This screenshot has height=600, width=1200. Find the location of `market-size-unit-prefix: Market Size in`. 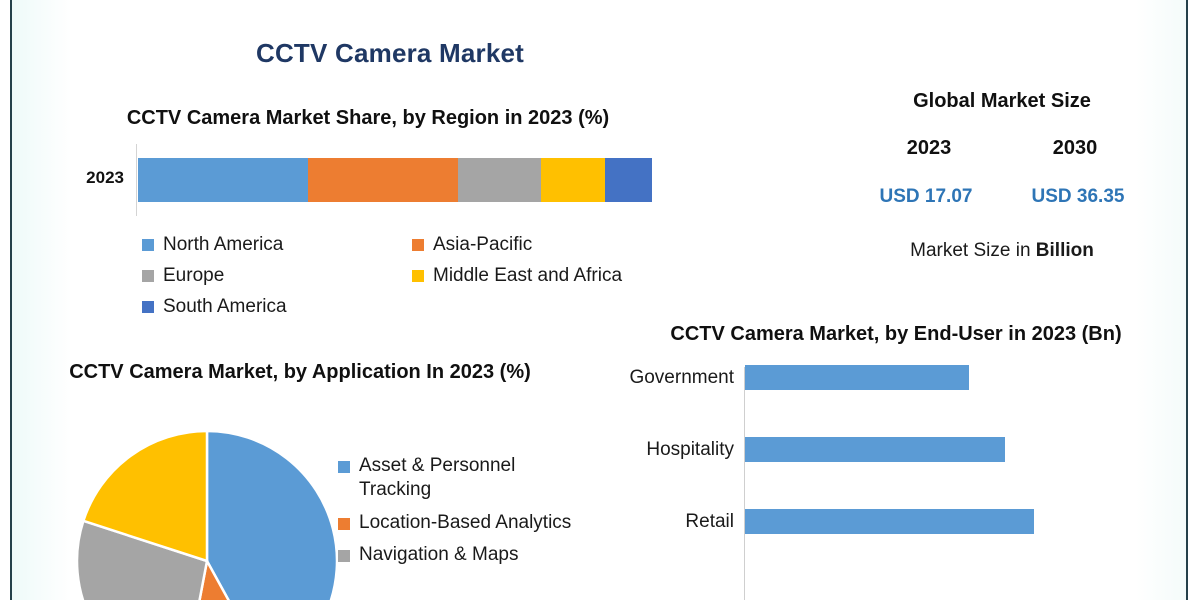

market-size-unit-prefix: Market Size in is located at coordinates (973, 250).